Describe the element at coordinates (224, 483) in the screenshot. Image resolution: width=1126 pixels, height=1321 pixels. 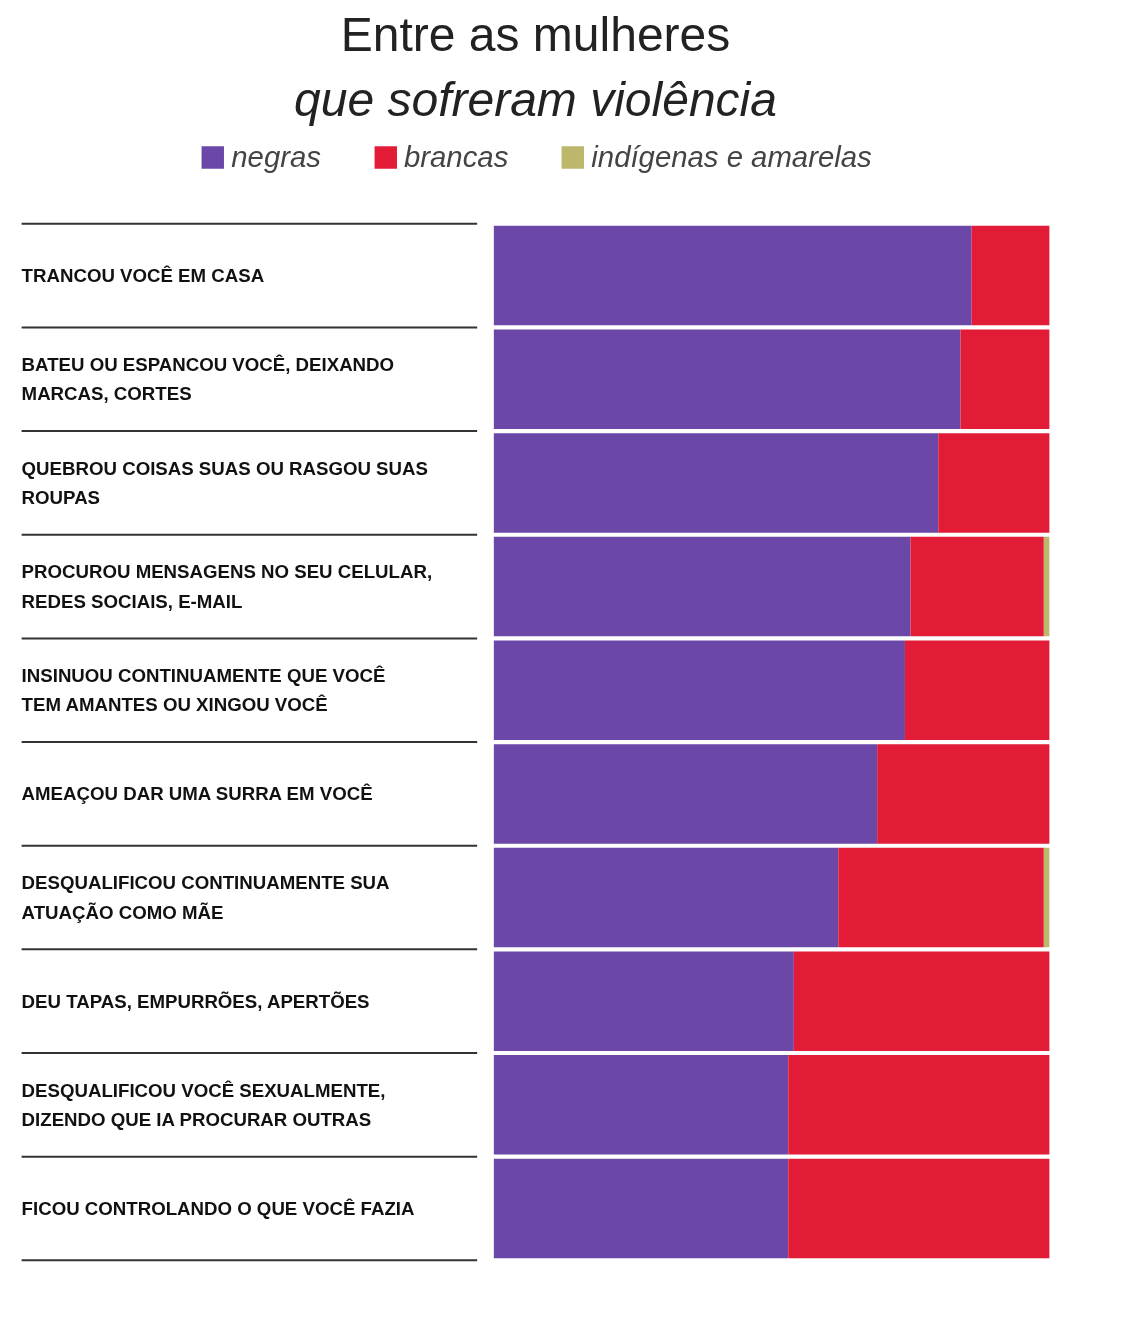
I see `y-tick-label: QUEBROU COISAS SUAS OU RASGOU SUAS ROUPAS` at that location.